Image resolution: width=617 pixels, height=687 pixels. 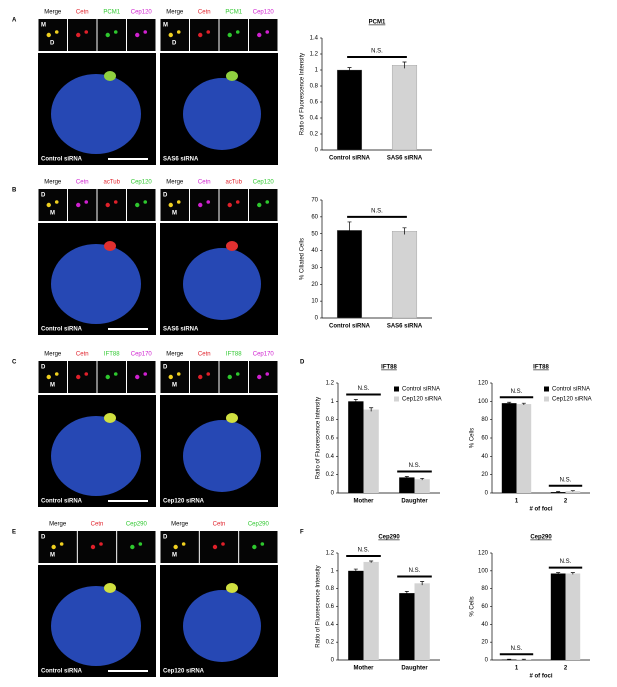 I want to click on x-axis-label: # of foci, so click(x=540, y=677).